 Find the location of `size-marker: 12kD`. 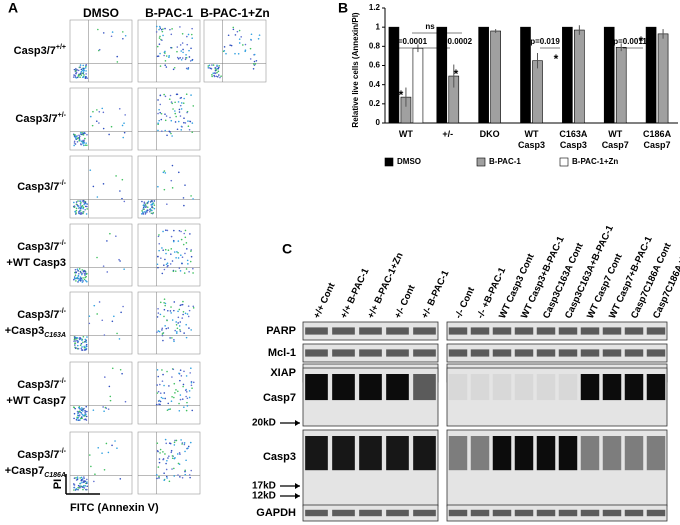

size-marker: 12kD is located at coordinates (264, 496).